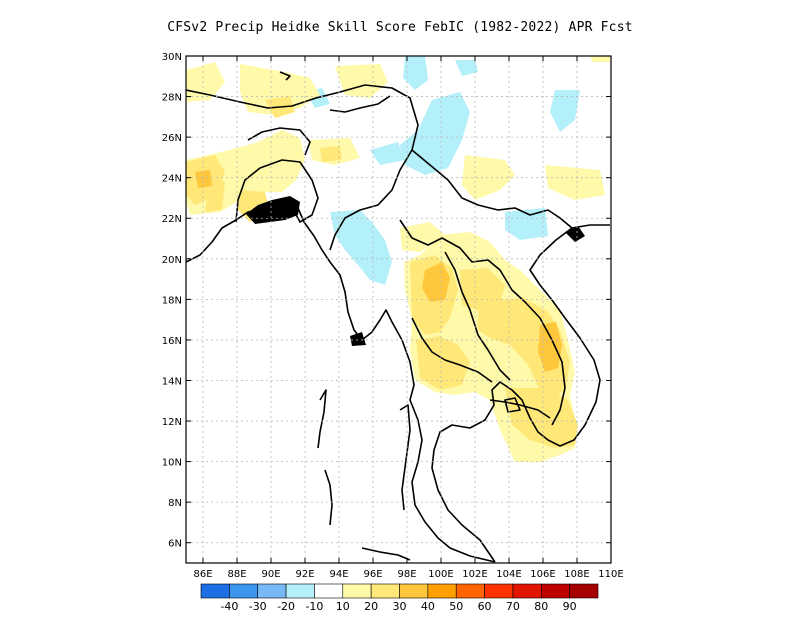  What do you see at coordinates (508, 574) in the screenshot?
I see `lon-tick-label: 104E` at bounding box center [508, 574].